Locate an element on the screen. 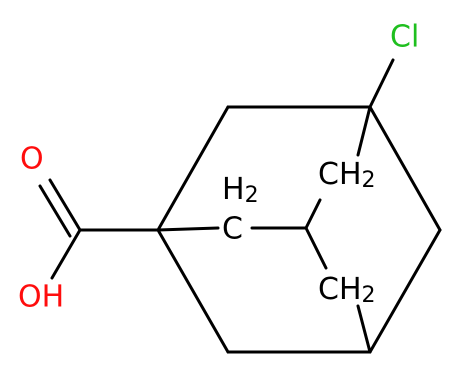  atom-label: H2 is located at coordinates (240, 190).